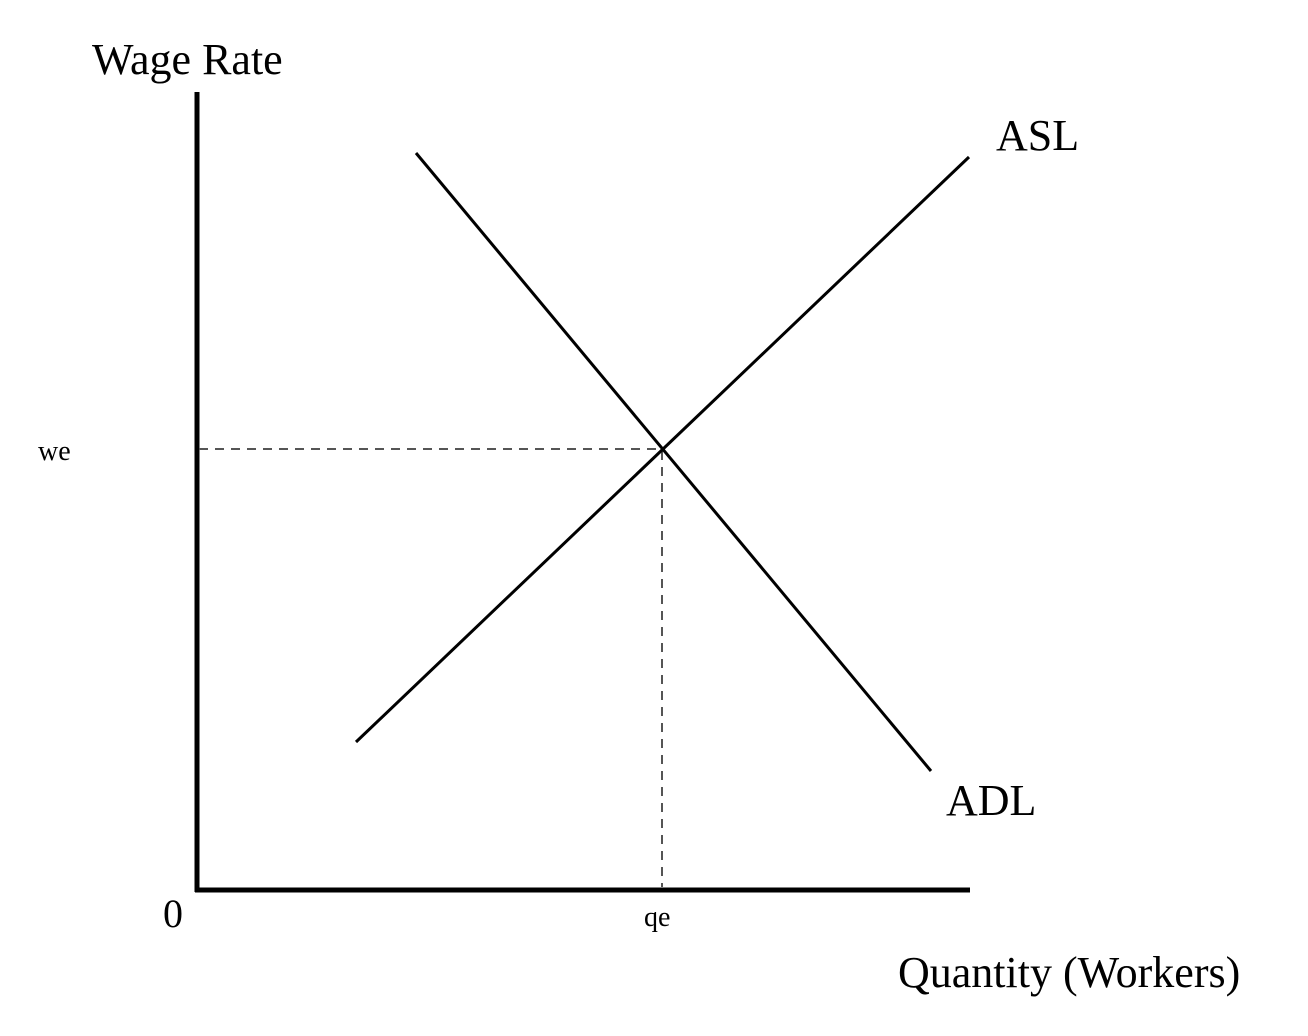  I want to click on equilibrium-quantity-label: qe, so click(657, 917).